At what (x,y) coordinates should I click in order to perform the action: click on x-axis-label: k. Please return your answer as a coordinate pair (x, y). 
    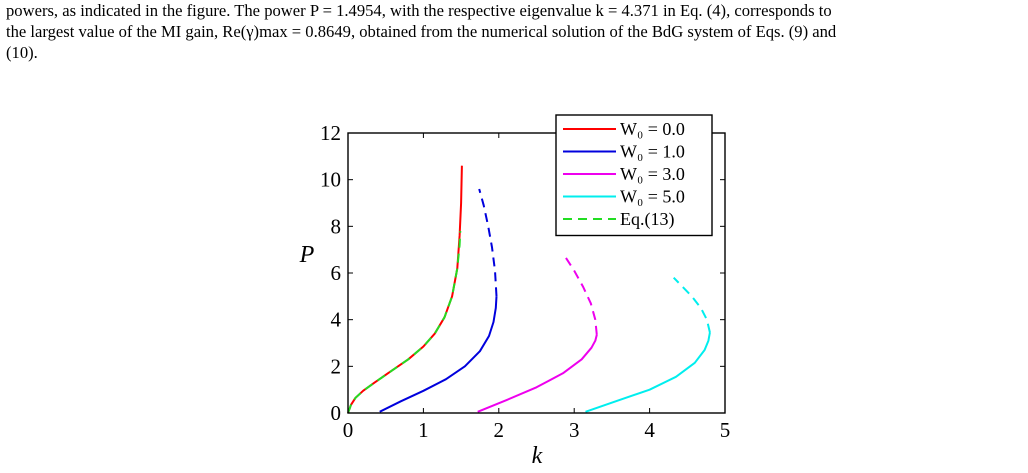
    Looking at the image, I should click on (537, 456).